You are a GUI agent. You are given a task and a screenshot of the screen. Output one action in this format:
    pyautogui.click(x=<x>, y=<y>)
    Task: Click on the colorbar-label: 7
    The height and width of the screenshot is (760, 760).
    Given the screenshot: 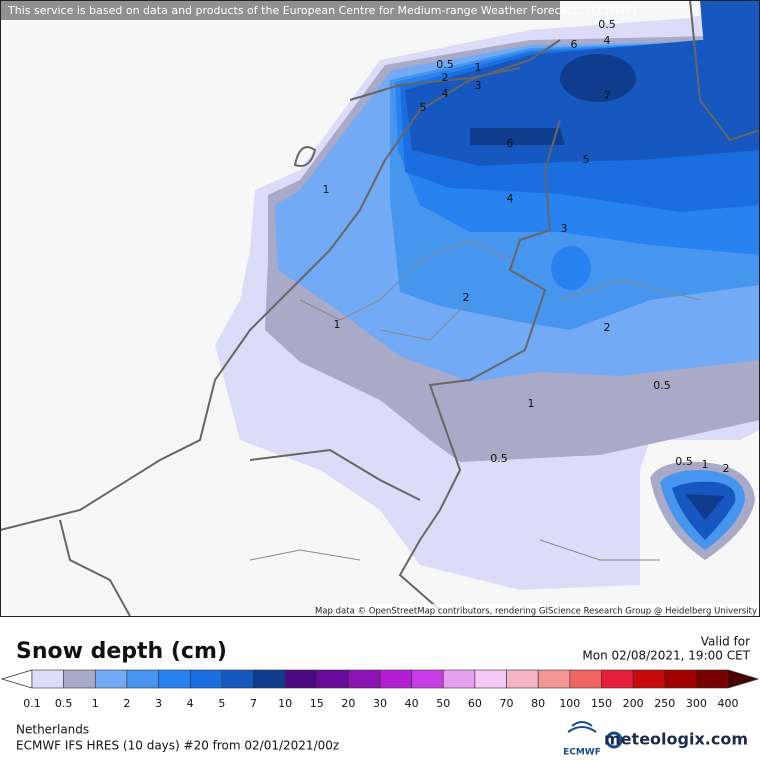 What is the action you would take?
    pyautogui.click(x=253, y=703)
    